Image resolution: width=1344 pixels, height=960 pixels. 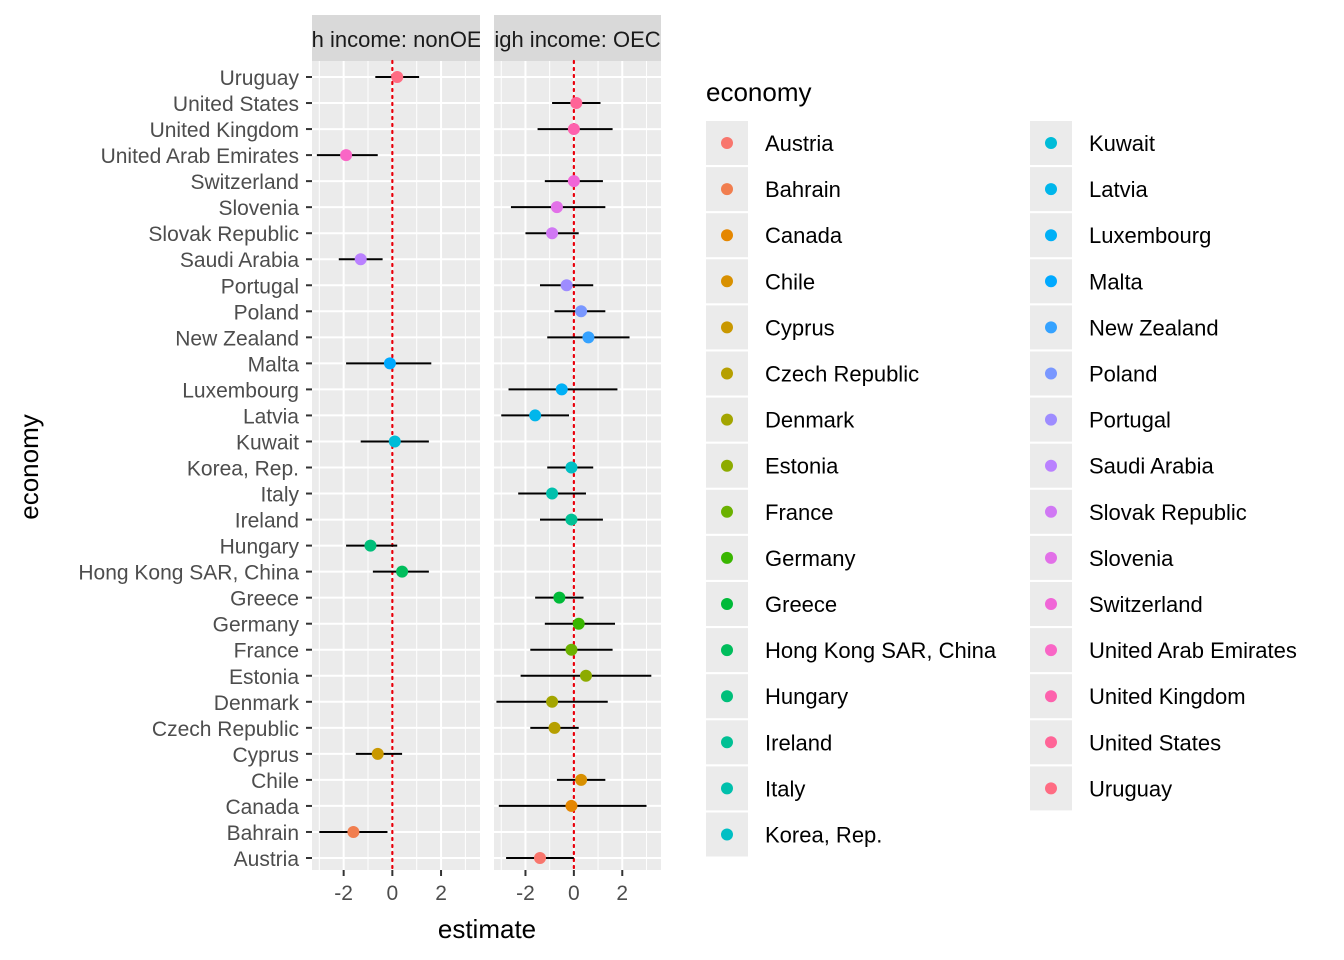 What do you see at coordinates (785, 788) in the screenshot?
I see `legend-label: Italy` at bounding box center [785, 788].